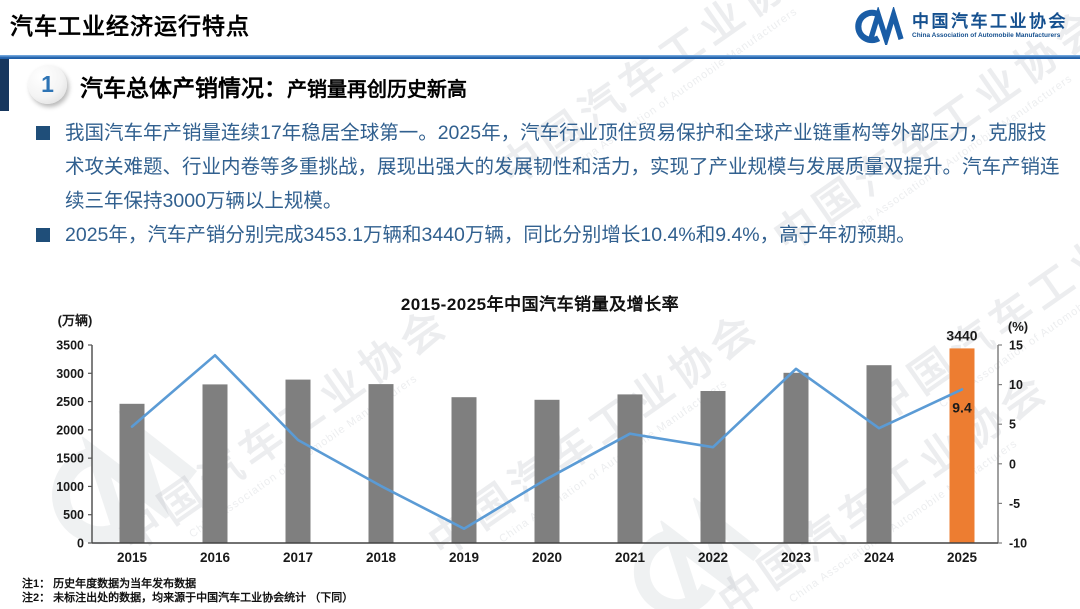 The image size is (1080, 609). Describe the element at coordinates (377, 90) in the screenshot. I see `section-heading-sub: 产销量再创历史新高` at that location.